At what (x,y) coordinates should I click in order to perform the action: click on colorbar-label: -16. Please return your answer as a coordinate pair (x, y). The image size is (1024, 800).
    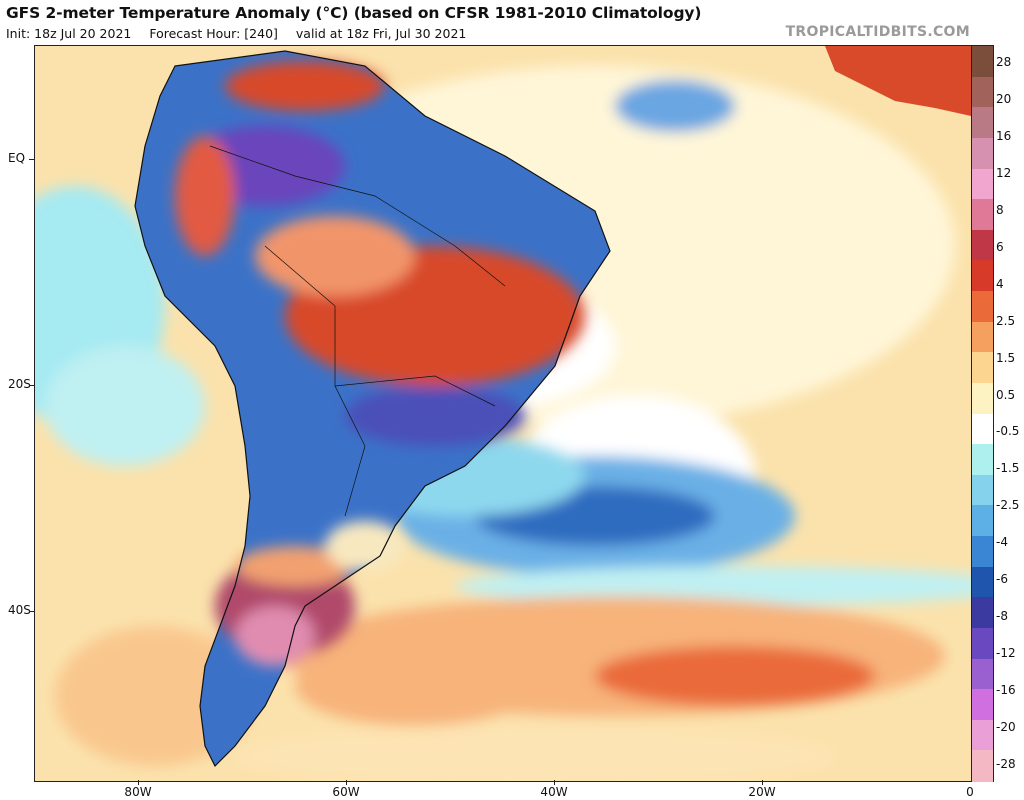
    Looking at the image, I should click on (1006, 690).